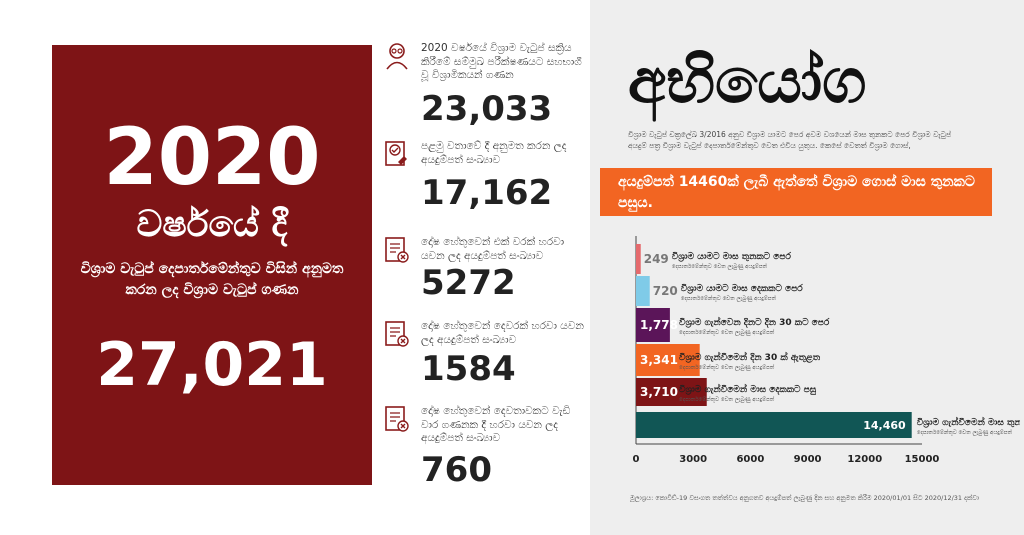  Describe the element at coordinates (487, 193) in the screenshot. I see `stat-value: 17,162` at that location.